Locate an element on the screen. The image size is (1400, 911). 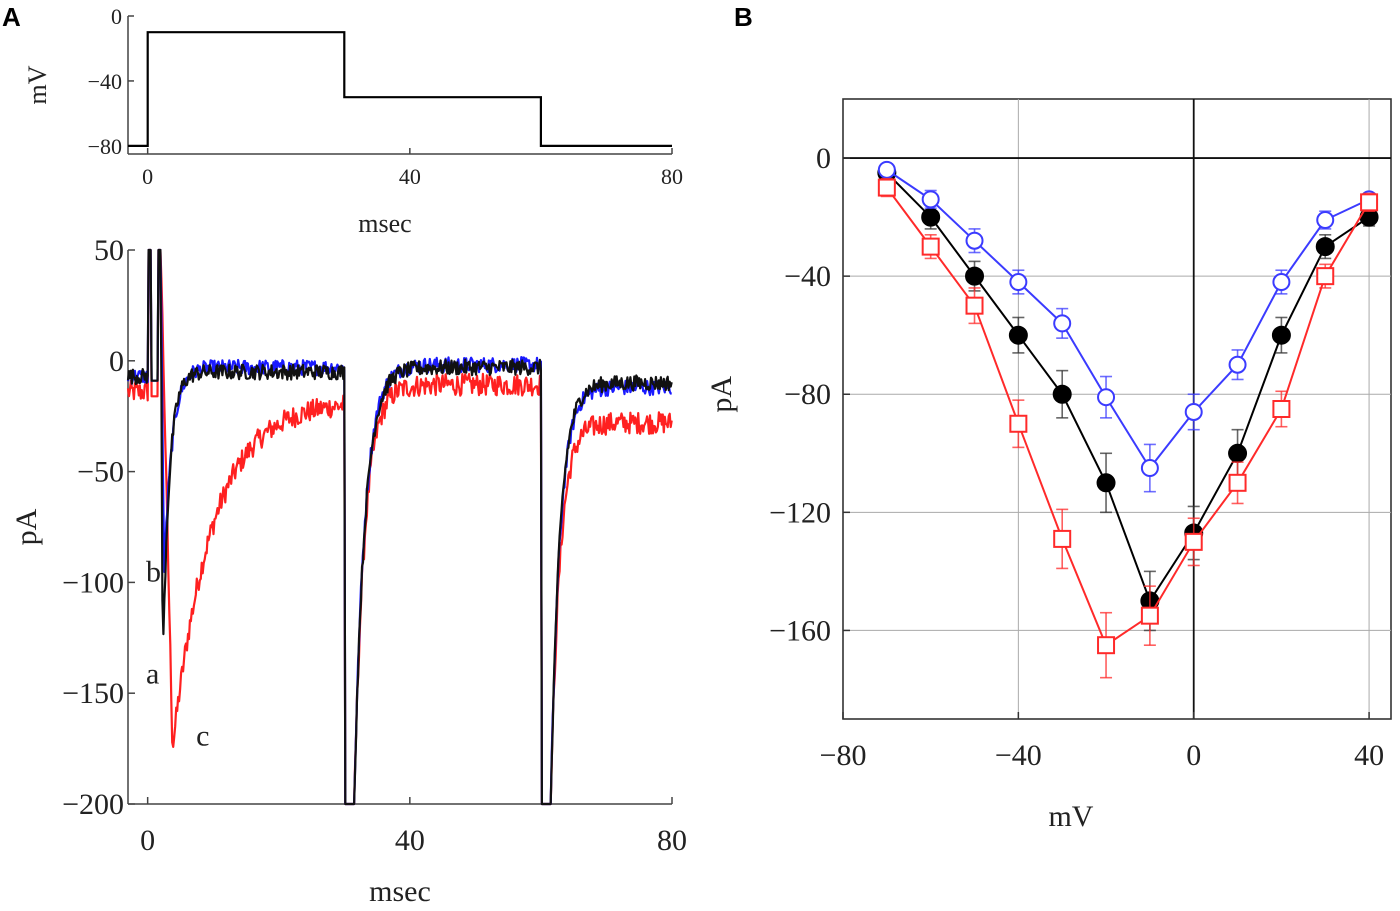
protocol-trace is located at coordinates (400, 89).